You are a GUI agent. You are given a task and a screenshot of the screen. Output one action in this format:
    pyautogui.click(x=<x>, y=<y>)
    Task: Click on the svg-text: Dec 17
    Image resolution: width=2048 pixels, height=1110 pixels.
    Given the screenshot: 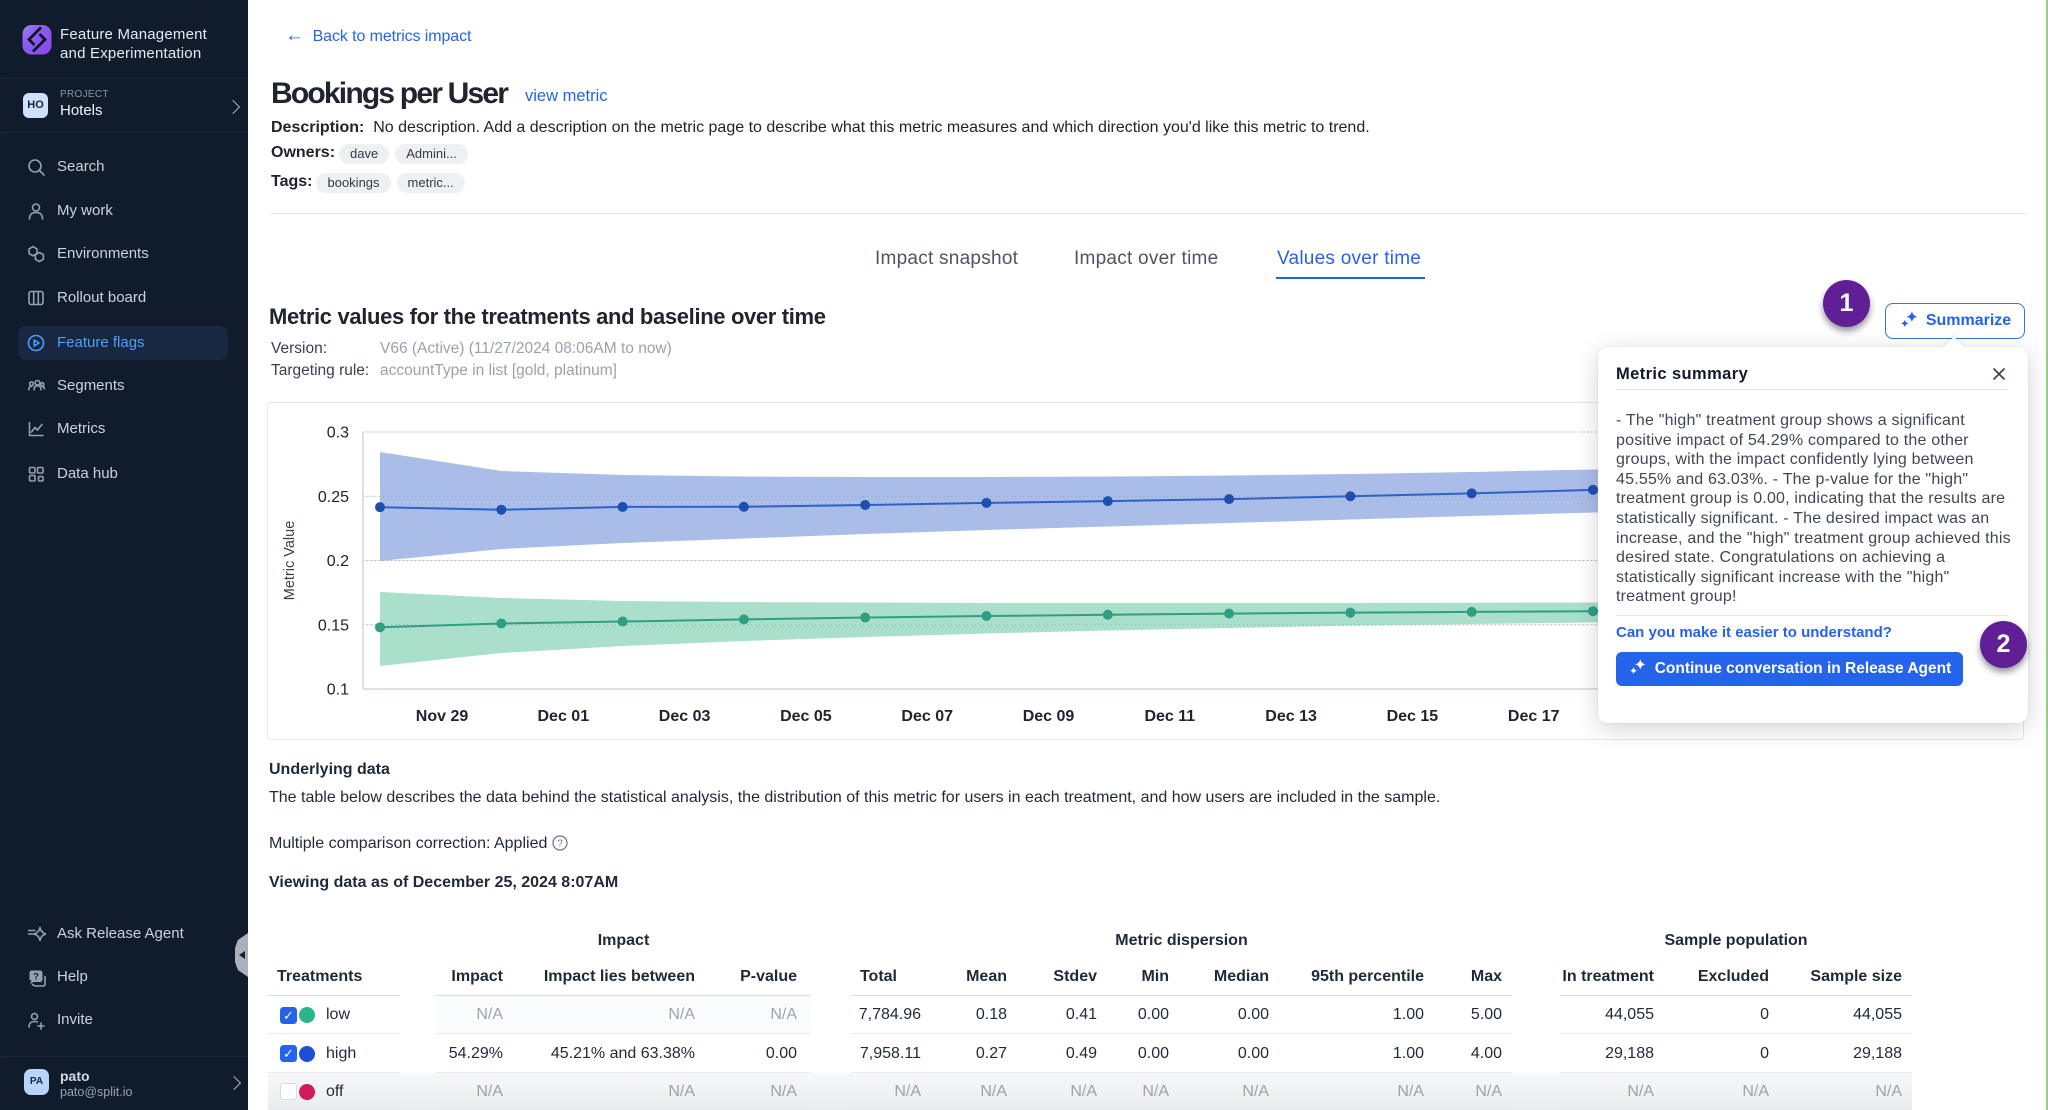 What is the action you would take?
    pyautogui.click(x=1534, y=716)
    